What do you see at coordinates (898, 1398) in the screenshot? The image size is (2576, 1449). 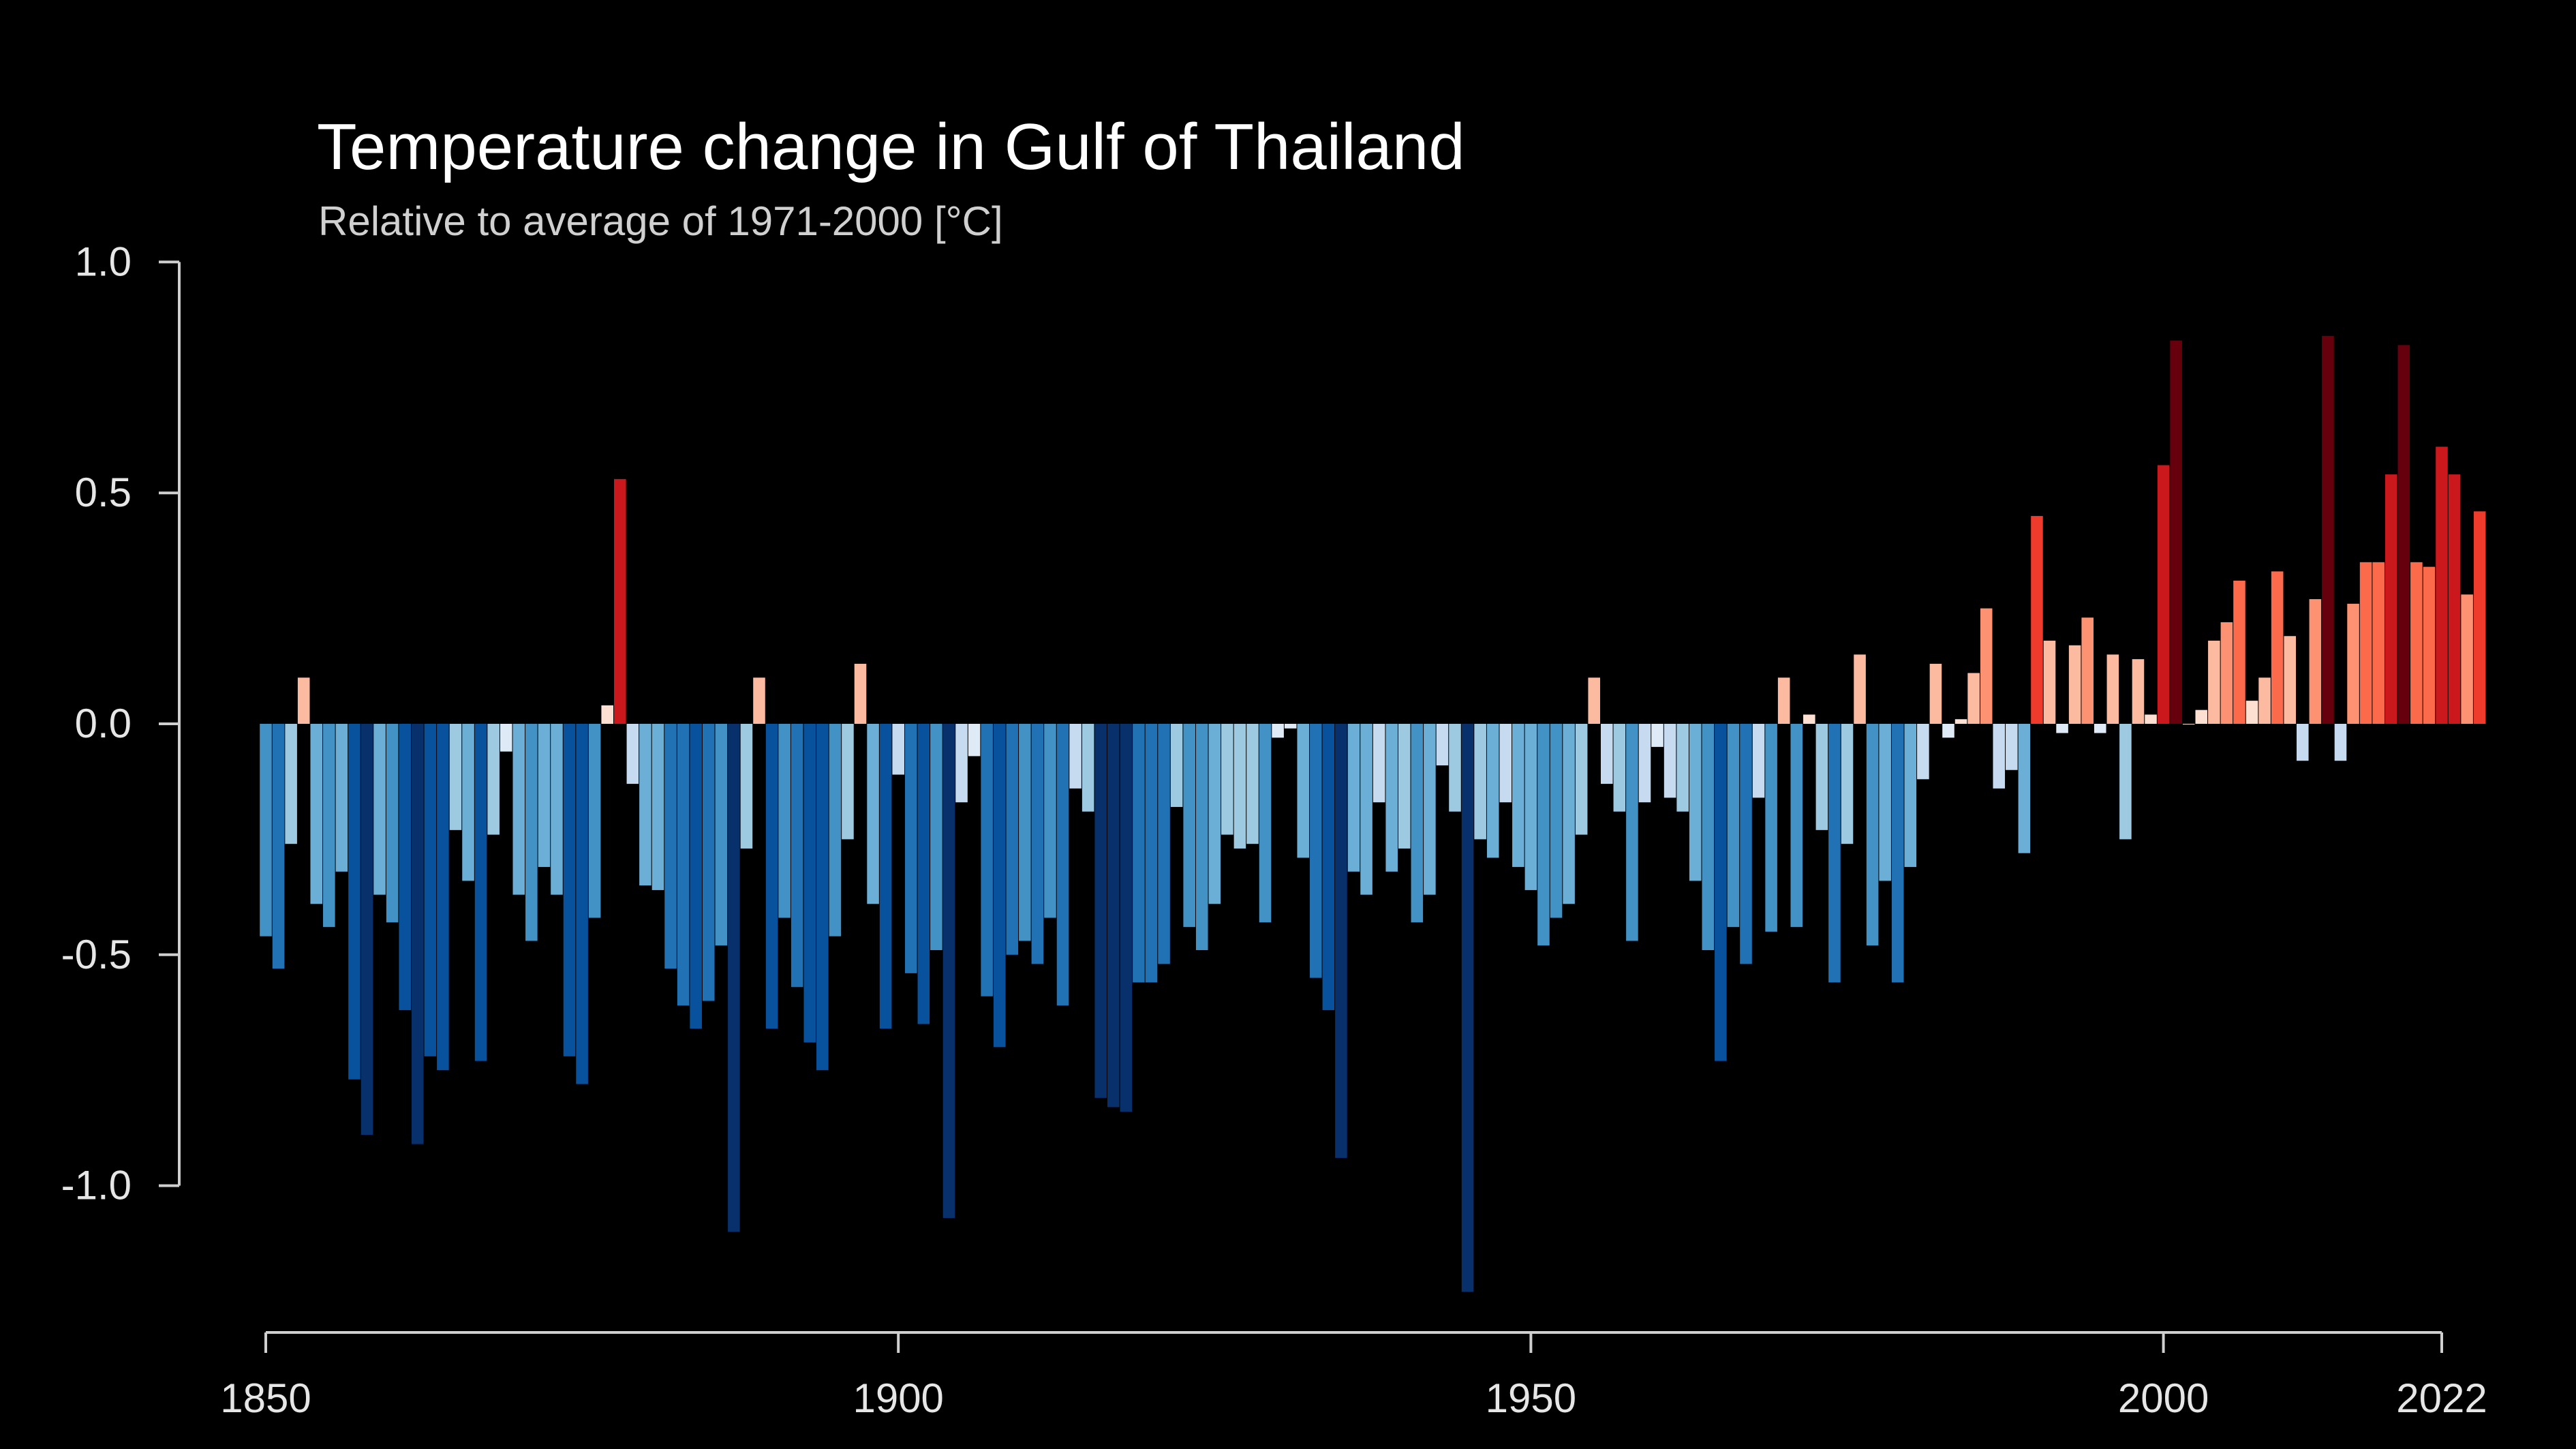 I see `x-tick-label: 1900` at bounding box center [898, 1398].